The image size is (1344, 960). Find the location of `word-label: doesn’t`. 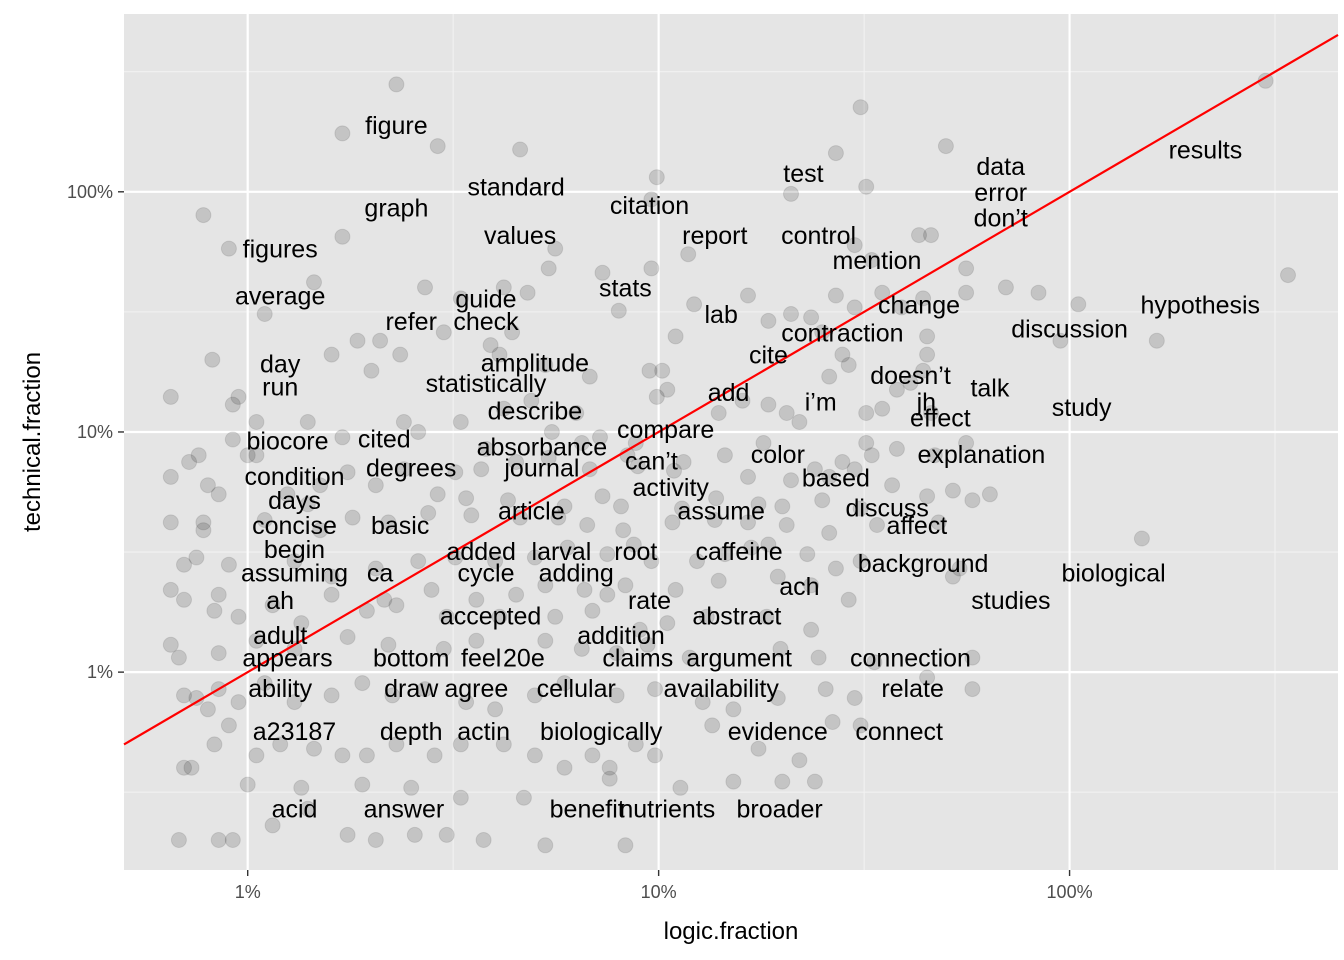

word-label: doesn’t is located at coordinates (910, 376).